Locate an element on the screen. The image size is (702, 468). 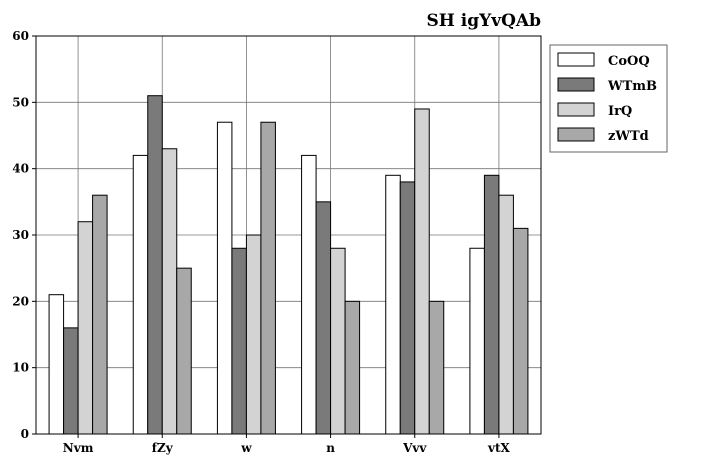
x-tick-label: Nvm is located at coordinates (78, 448).